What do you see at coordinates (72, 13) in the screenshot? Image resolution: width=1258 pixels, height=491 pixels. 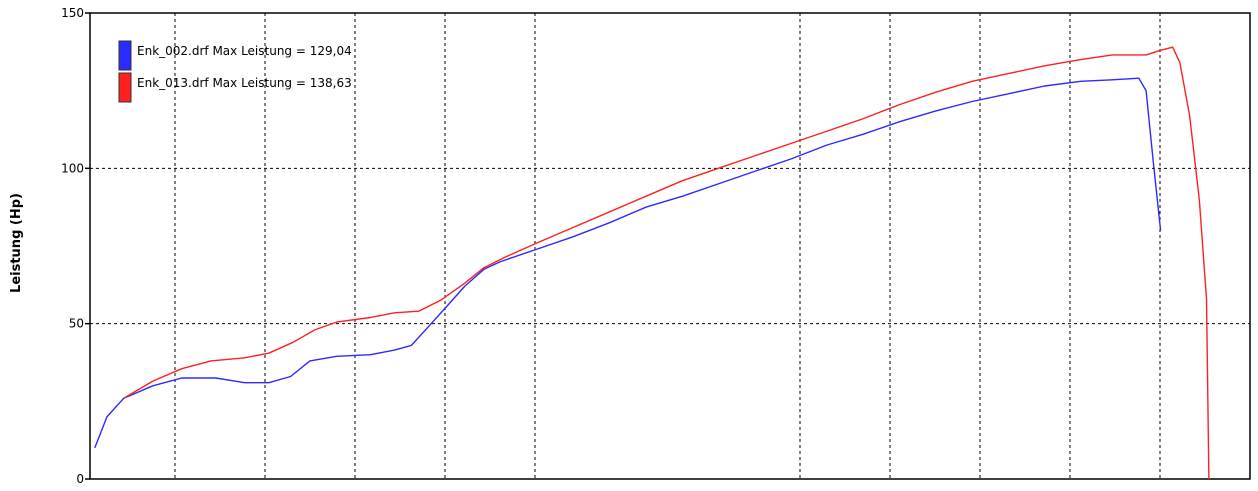 I see `y-tick-label: 150` at bounding box center [72, 13].